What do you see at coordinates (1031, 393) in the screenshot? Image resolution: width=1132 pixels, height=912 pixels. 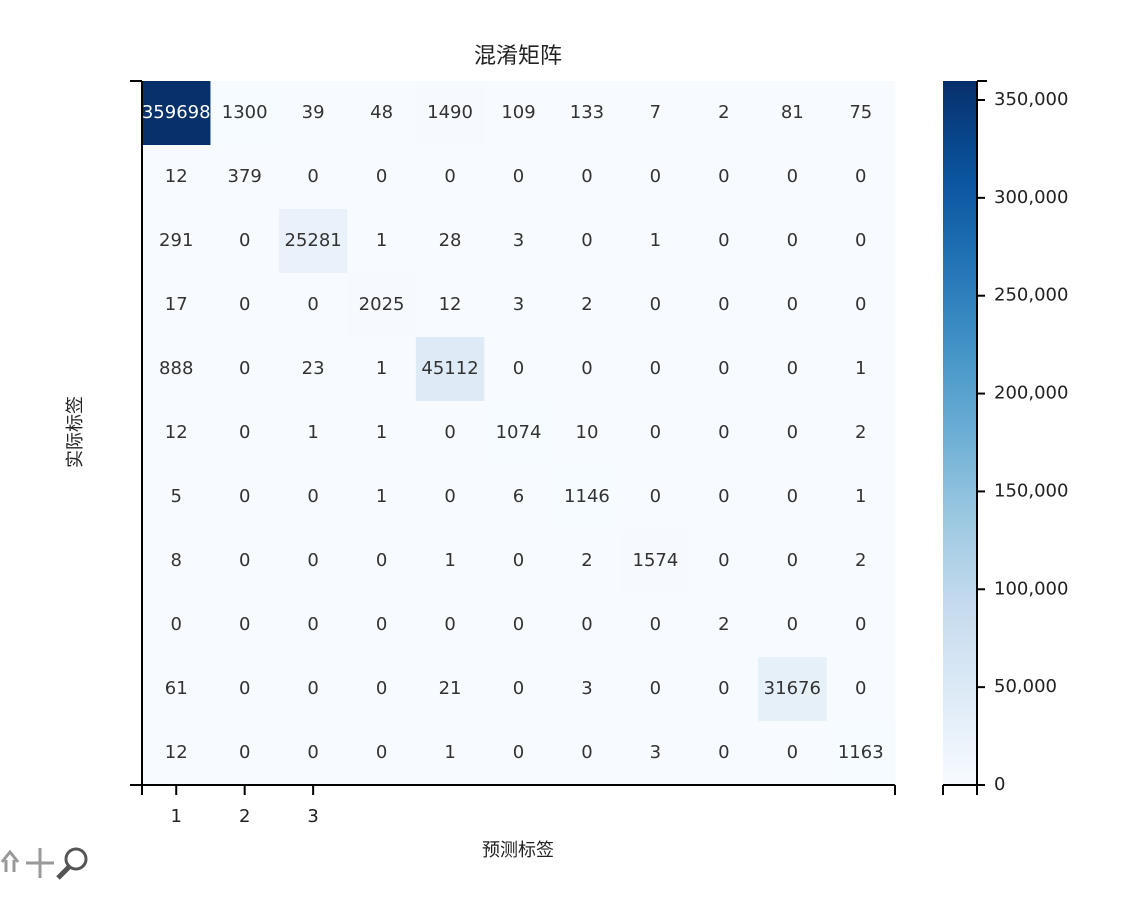 I see `colorbar-tick-label: 200,000` at bounding box center [1031, 393].